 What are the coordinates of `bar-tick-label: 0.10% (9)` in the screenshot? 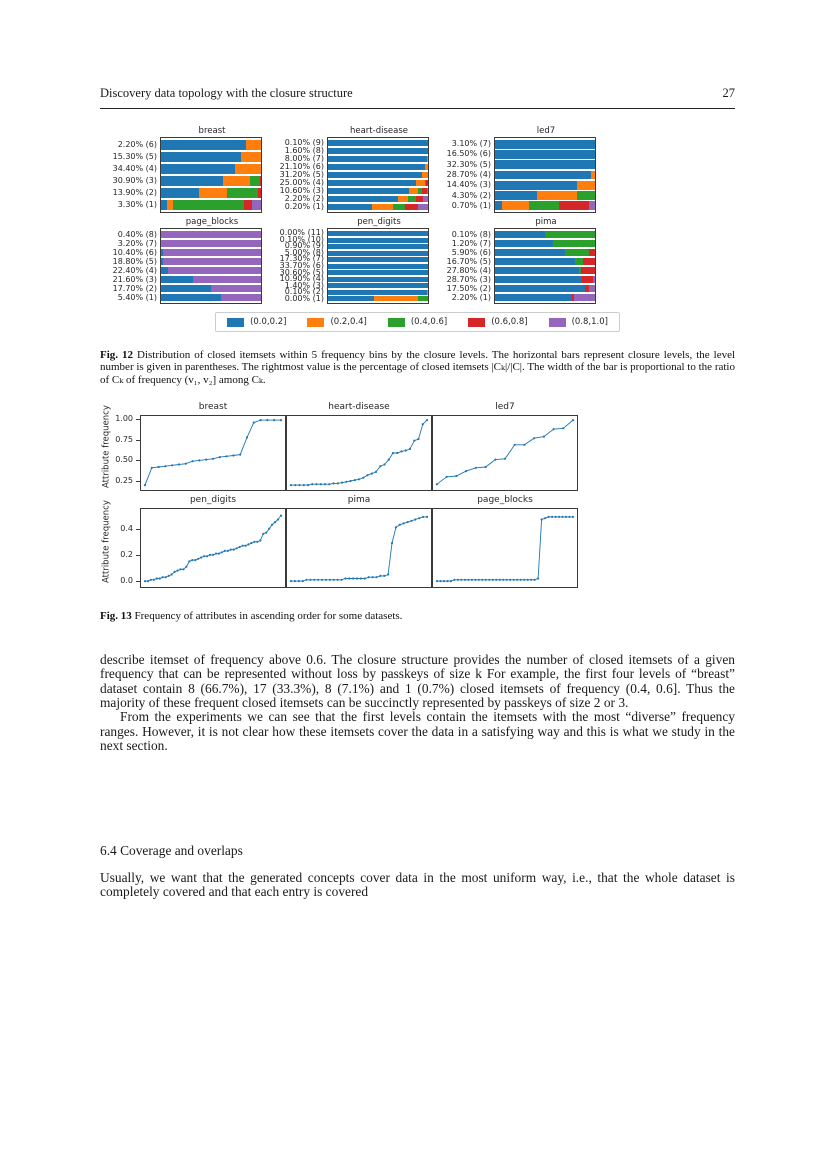 It's located at (304, 142).